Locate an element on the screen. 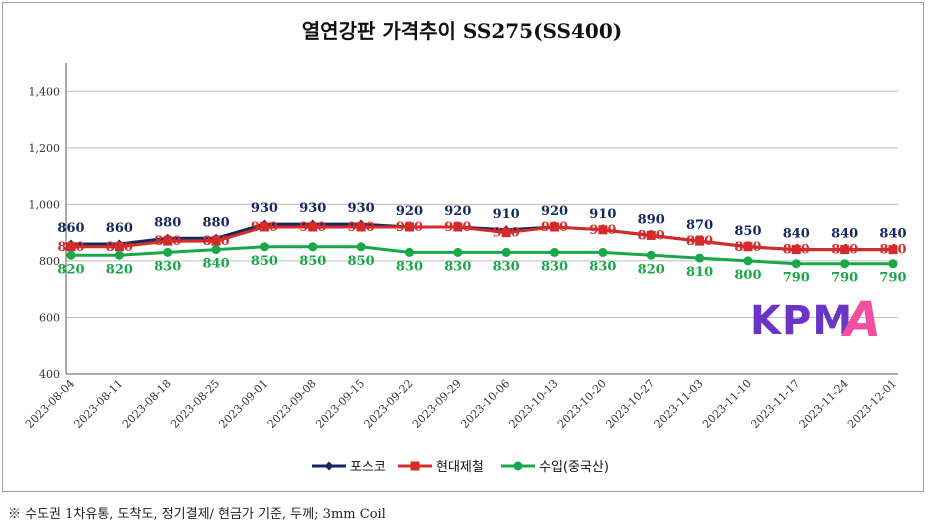  x-tick-label: 2023-10-20 is located at coordinates (582, 404).